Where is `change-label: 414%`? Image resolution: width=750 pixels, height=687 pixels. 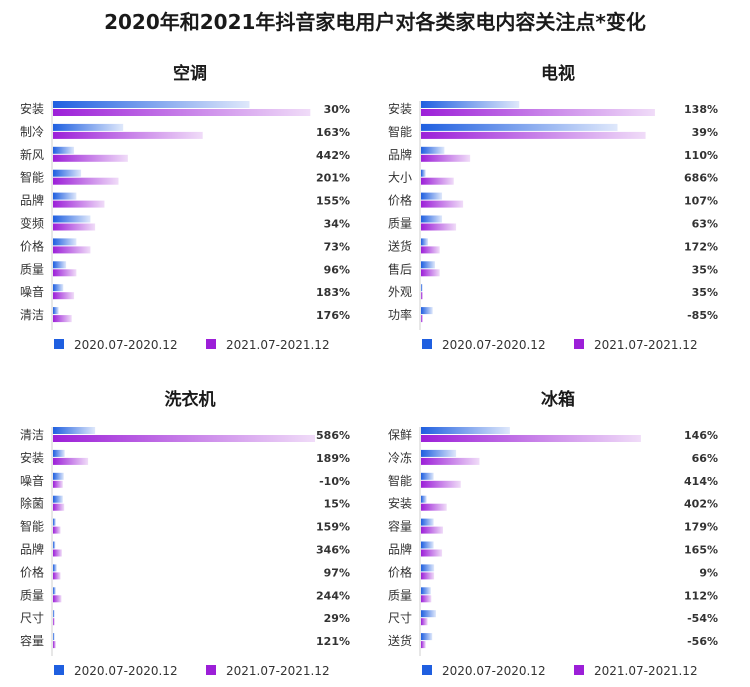 change-label: 414% is located at coordinates (701, 481).